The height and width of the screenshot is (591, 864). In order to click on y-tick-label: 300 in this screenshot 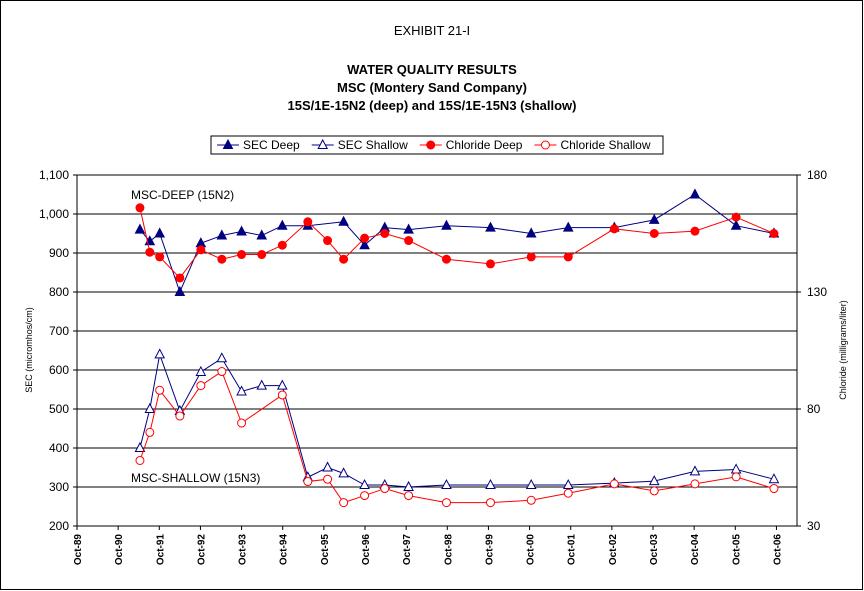, I will do `click(59, 487)`.